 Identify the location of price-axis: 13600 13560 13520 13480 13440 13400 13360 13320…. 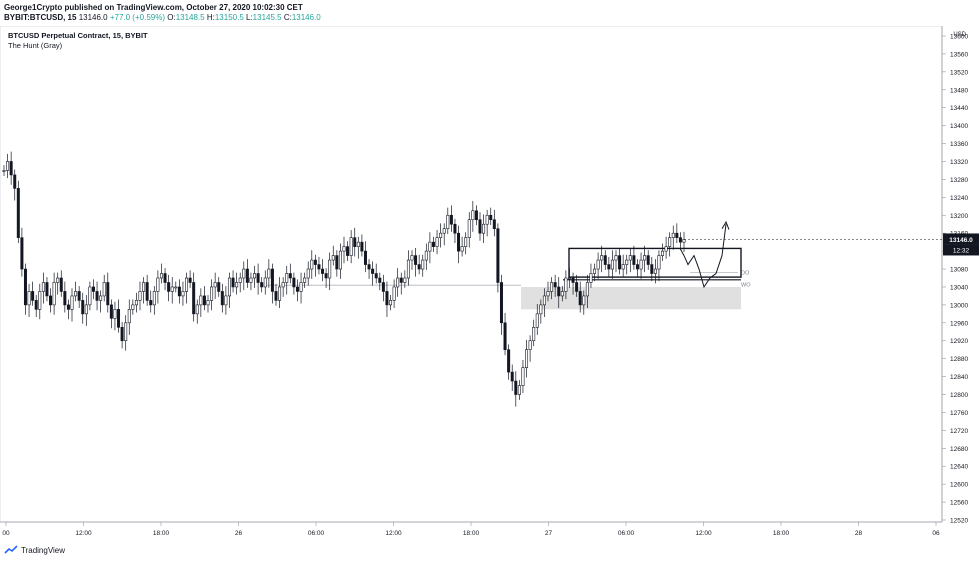
(955, 279).